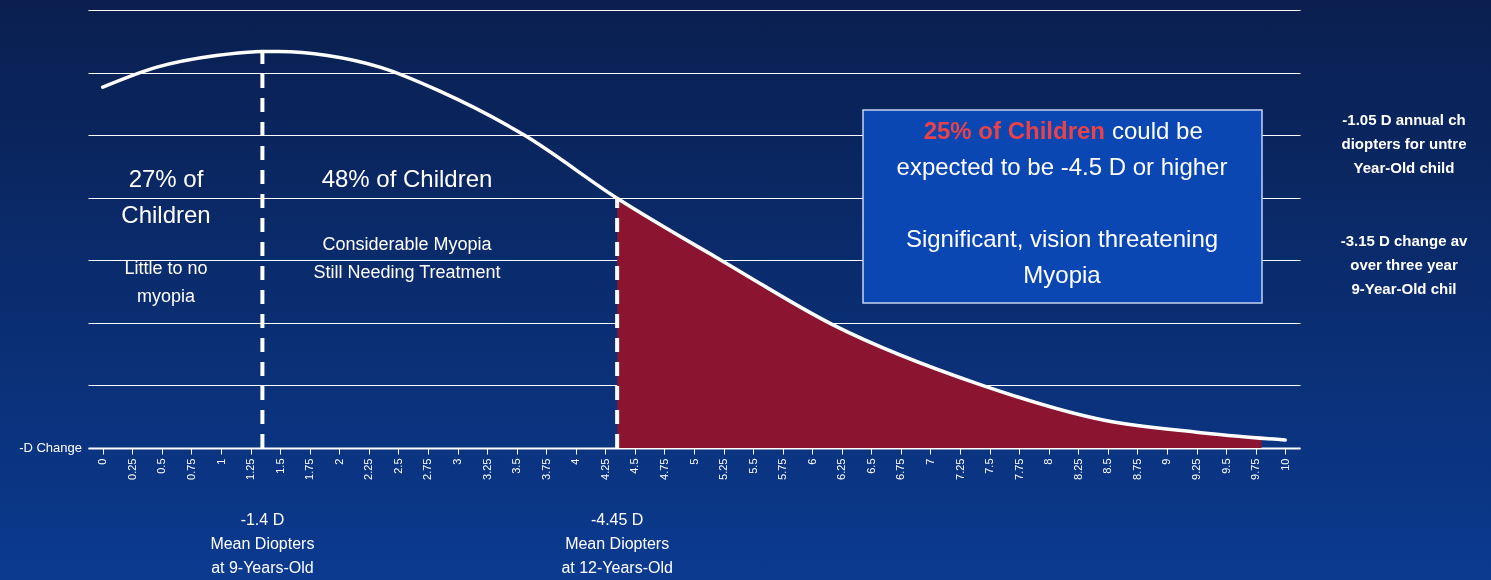  Describe the element at coordinates (1062, 166) in the screenshot. I see `annotation: expected to be -4.5 D or higher` at that location.